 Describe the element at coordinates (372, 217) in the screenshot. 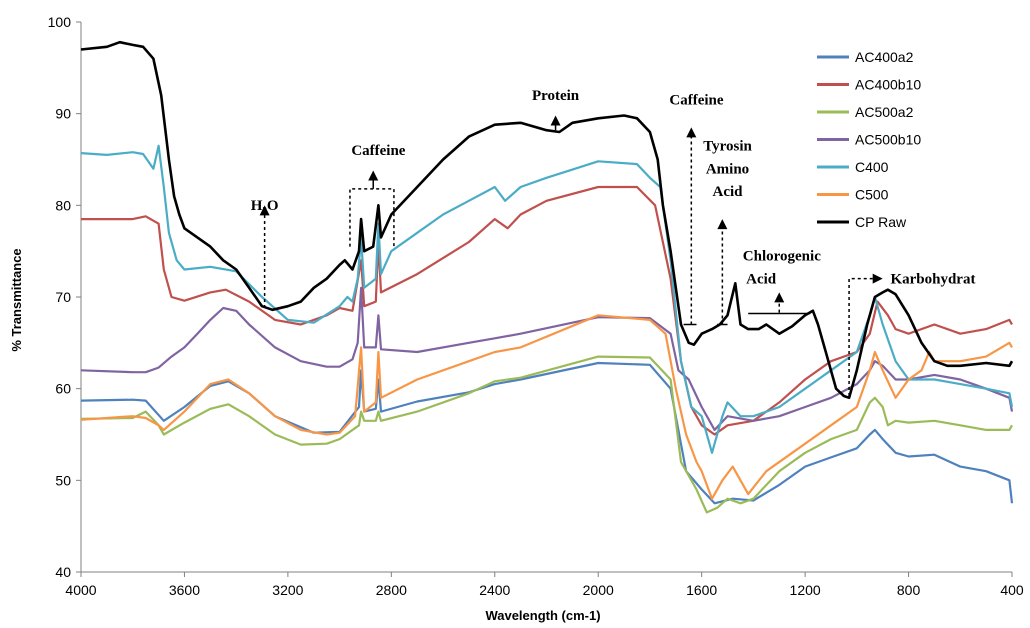

I see `caffeine-bracket` at that location.